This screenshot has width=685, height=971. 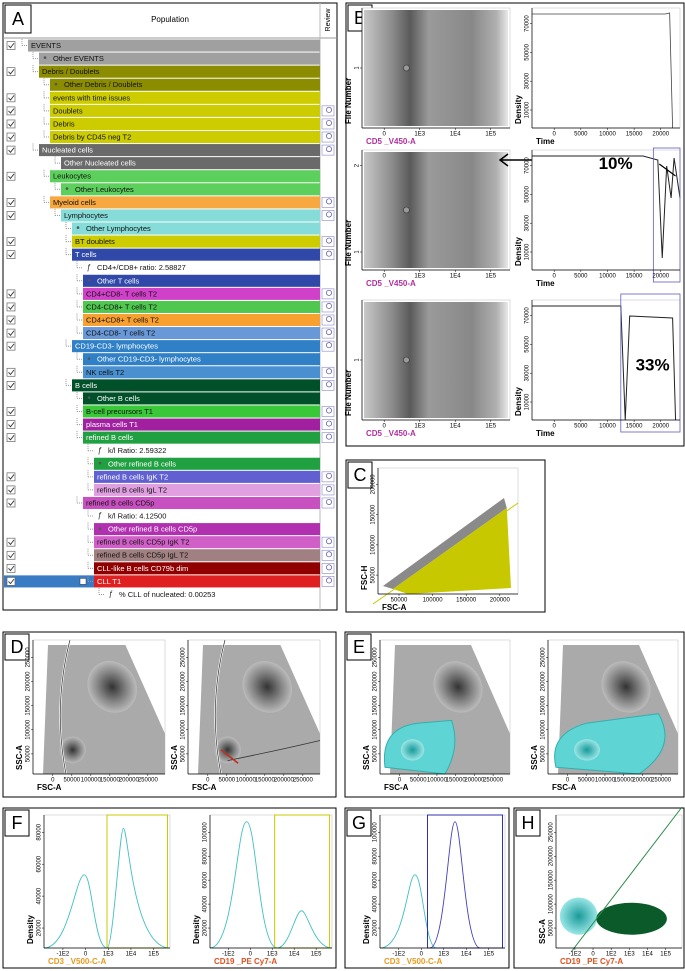 I want to click on population-label: Other T cells, so click(x=118, y=280).